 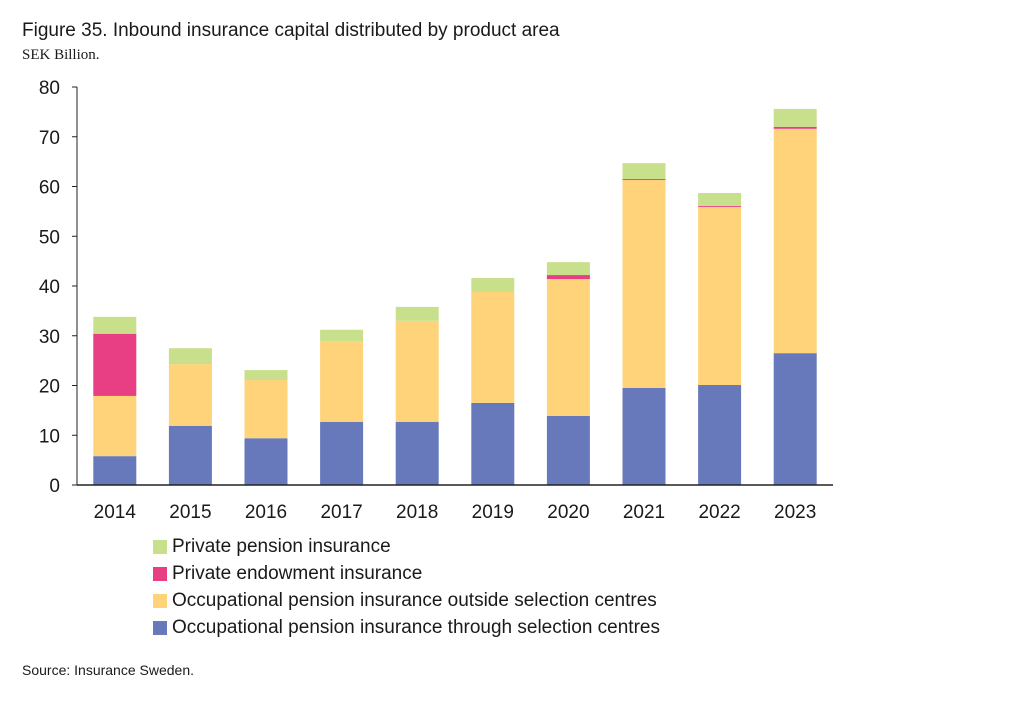 I want to click on x-tick-label: 2017, so click(x=341, y=512).